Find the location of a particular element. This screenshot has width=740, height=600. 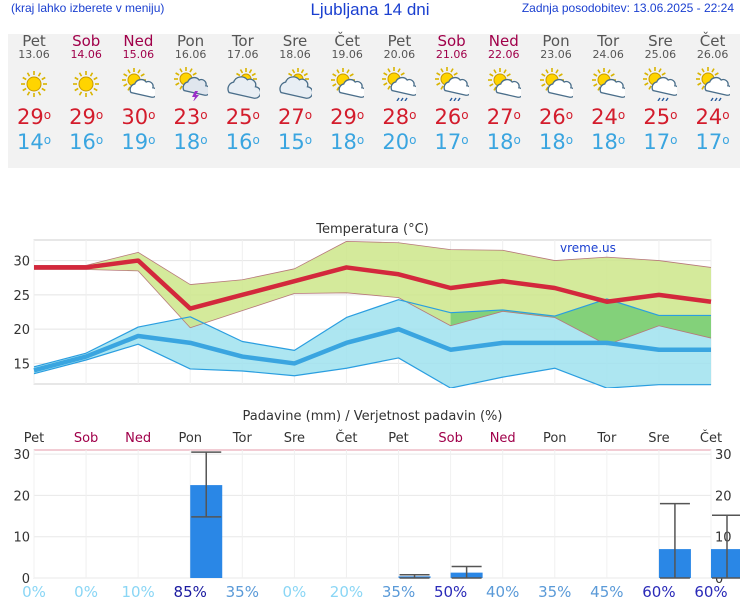

min-temp: 18o is located at coordinates (191, 142).